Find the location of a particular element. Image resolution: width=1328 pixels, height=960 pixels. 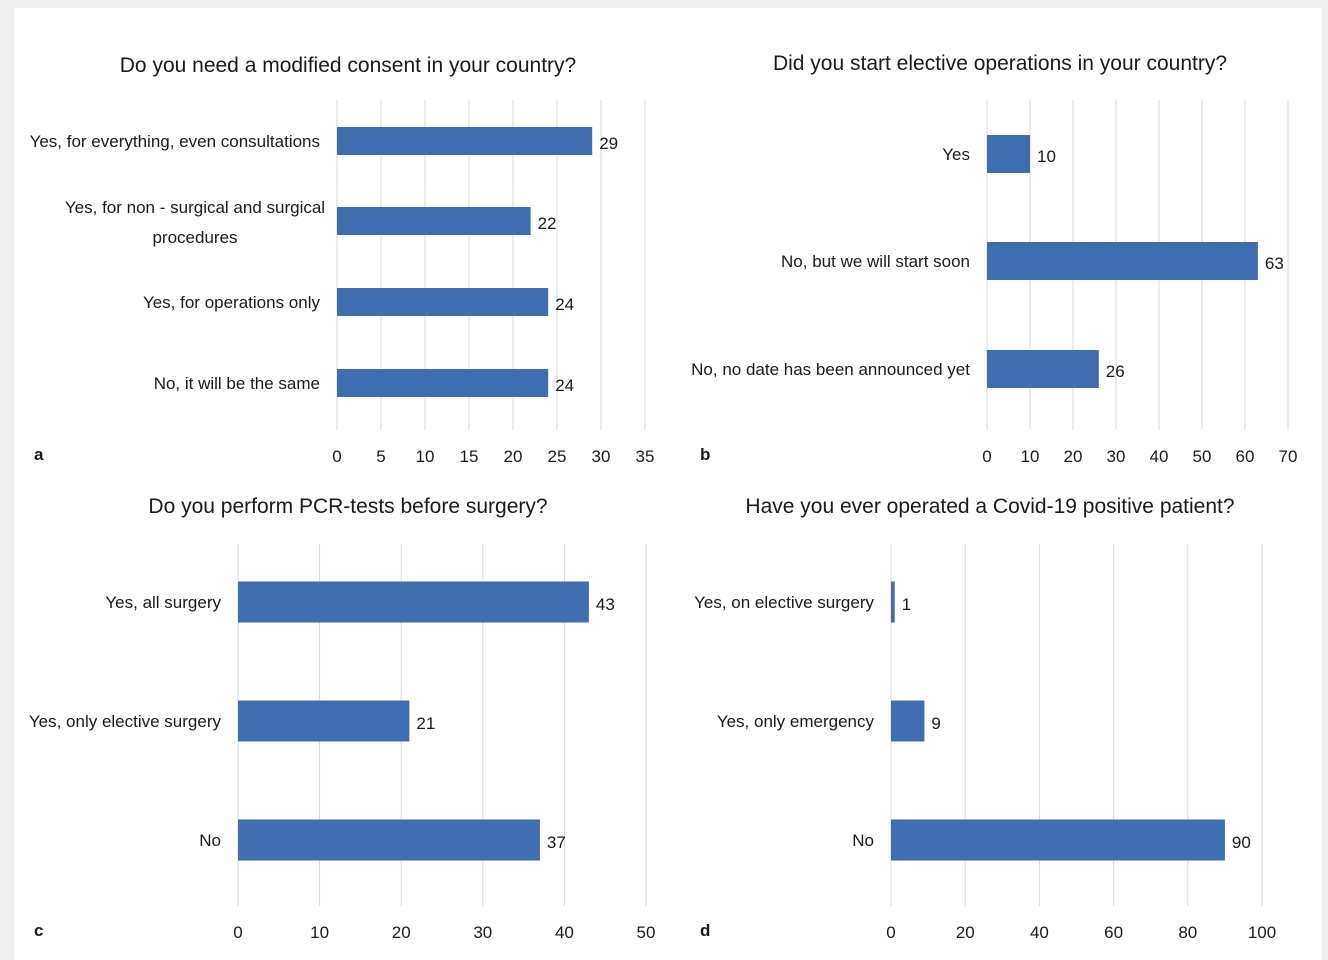

category-label-a-0: Yes, for everything, even consultations is located at coordinates (175, 141).